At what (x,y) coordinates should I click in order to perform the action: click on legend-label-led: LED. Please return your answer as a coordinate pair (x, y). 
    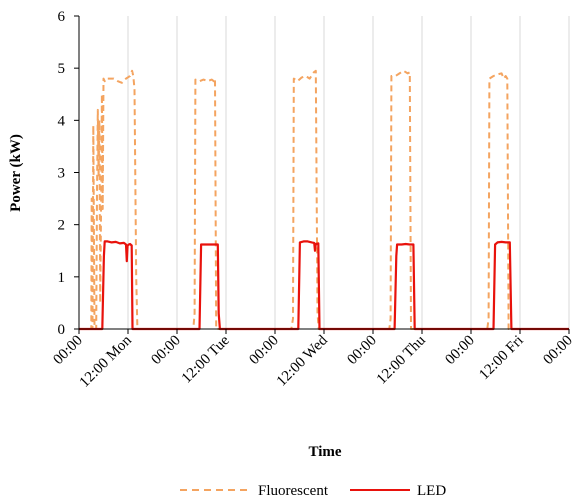
    Looking at the image, I should click on (431, 491).